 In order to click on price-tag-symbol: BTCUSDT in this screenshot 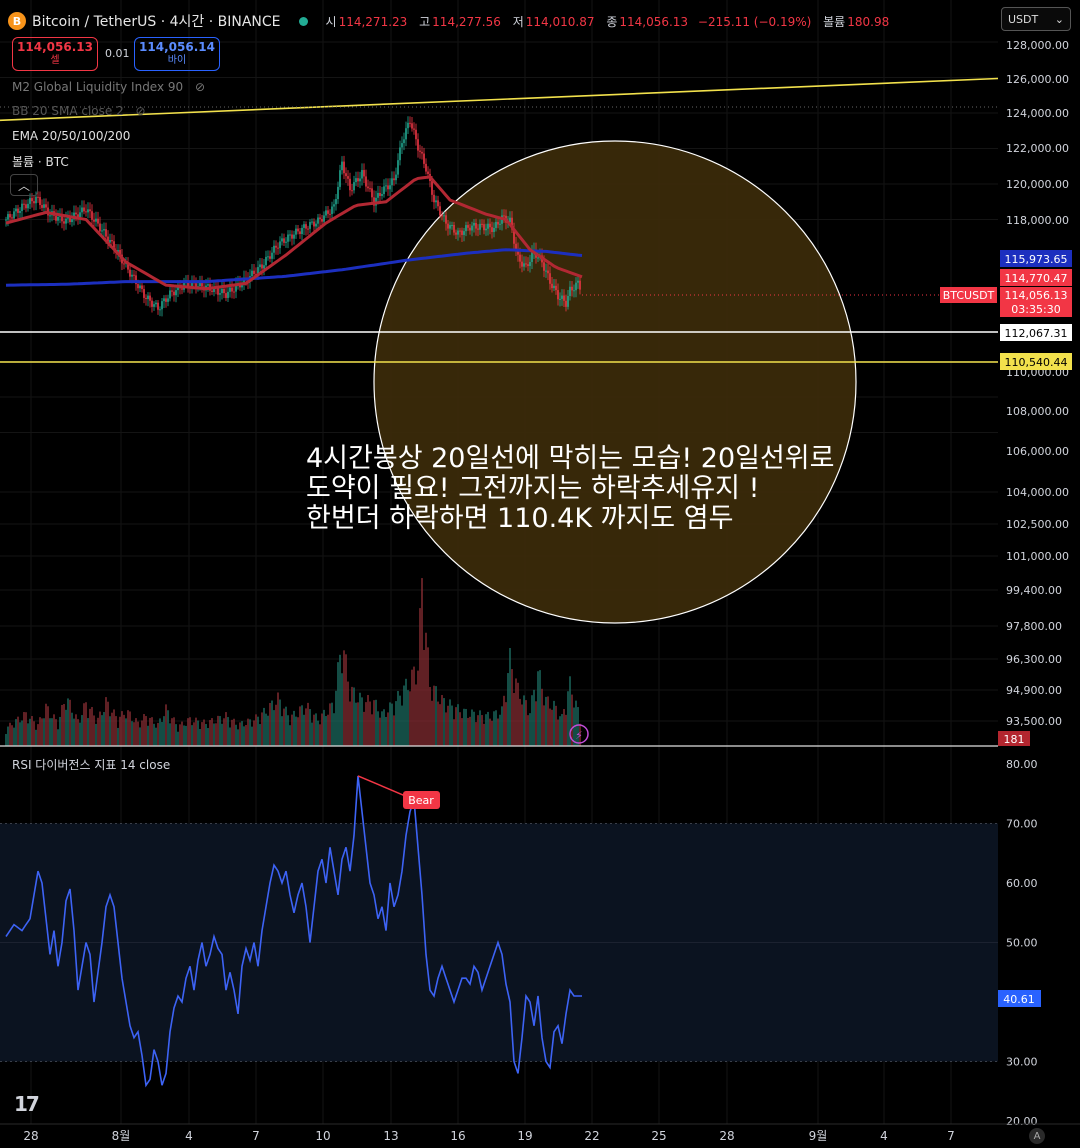, I will do `click(969, 295)`.